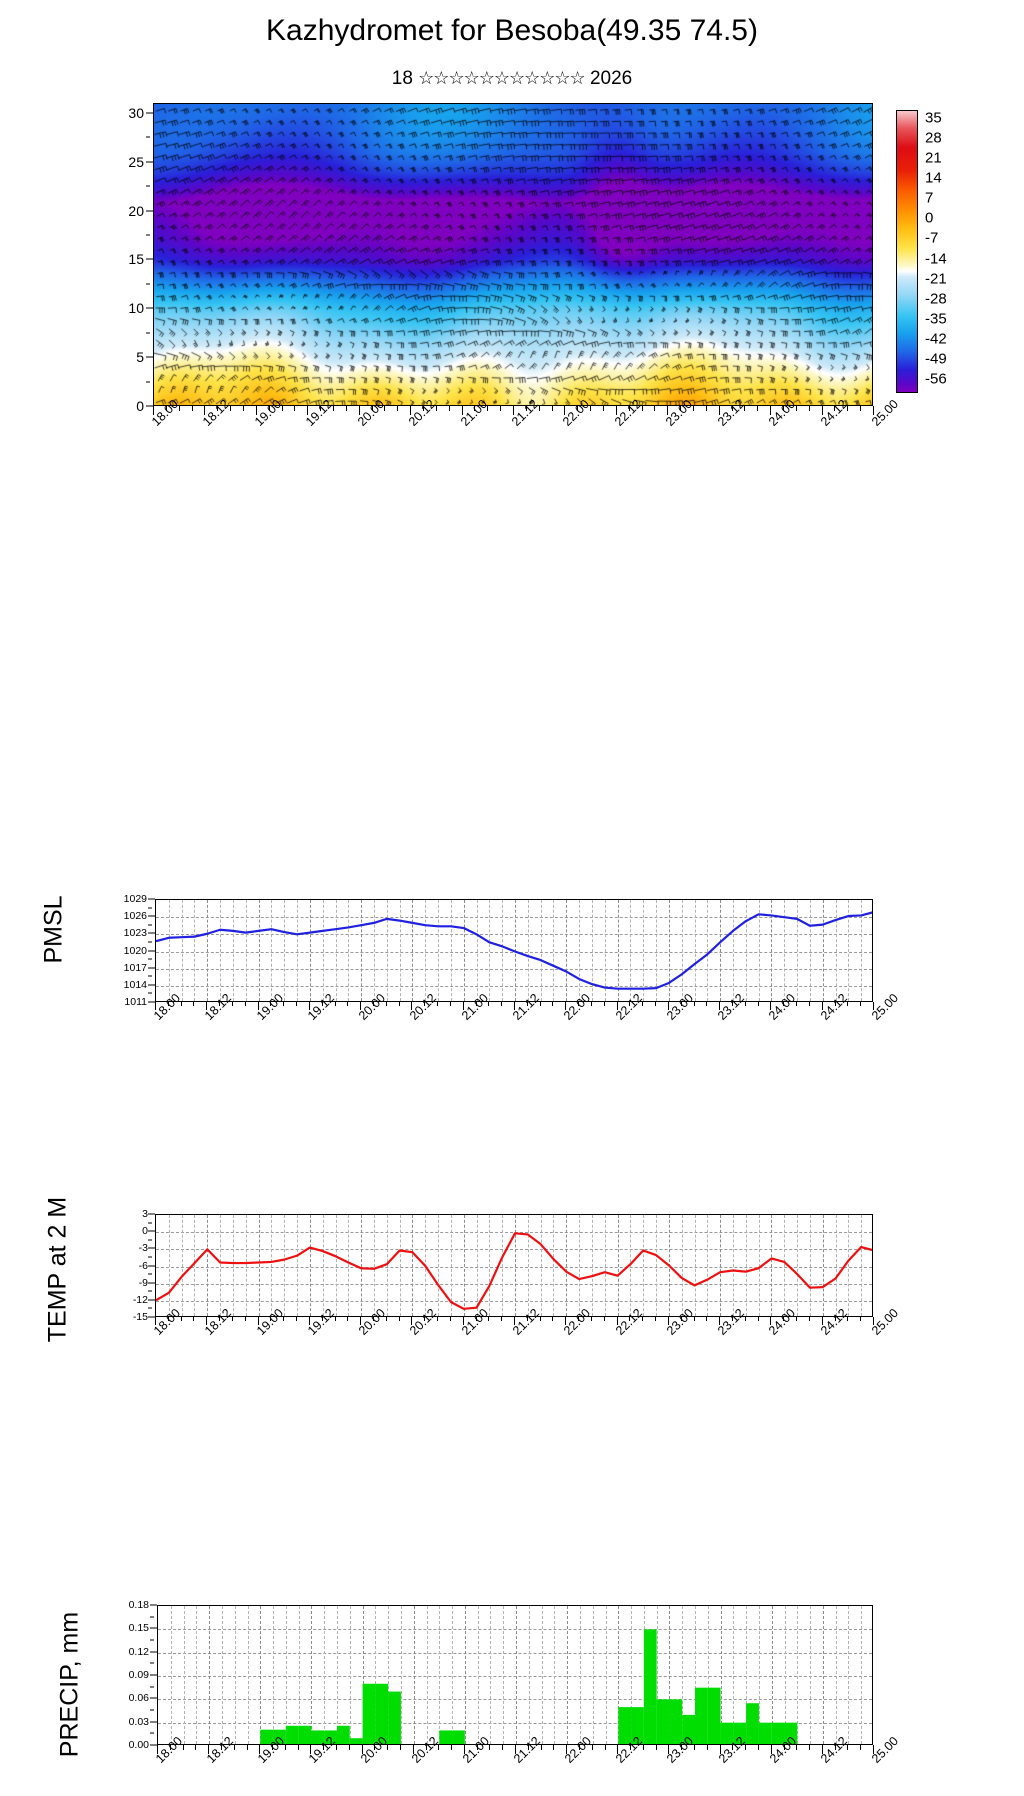 The image size is (1024, 1796). What do you see at coordinates (529, 1686) in the screenshot?
I see `precip-series` at bounding box center [529, 1686].